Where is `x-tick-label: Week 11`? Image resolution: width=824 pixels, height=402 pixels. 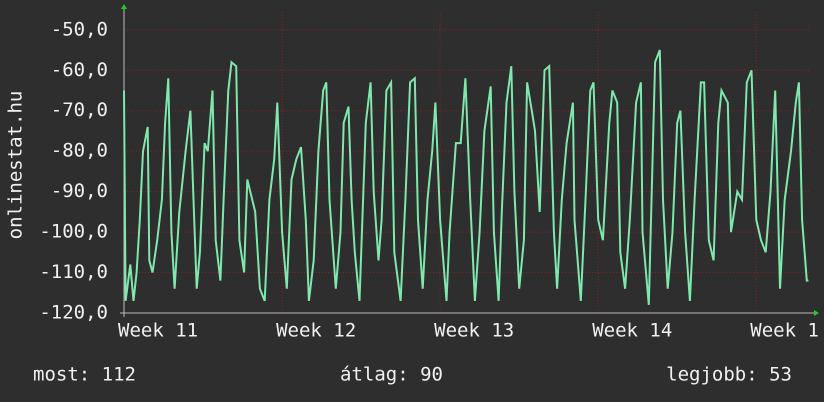 x-tick-label: Week 11 is located at coordinates (158, 331).